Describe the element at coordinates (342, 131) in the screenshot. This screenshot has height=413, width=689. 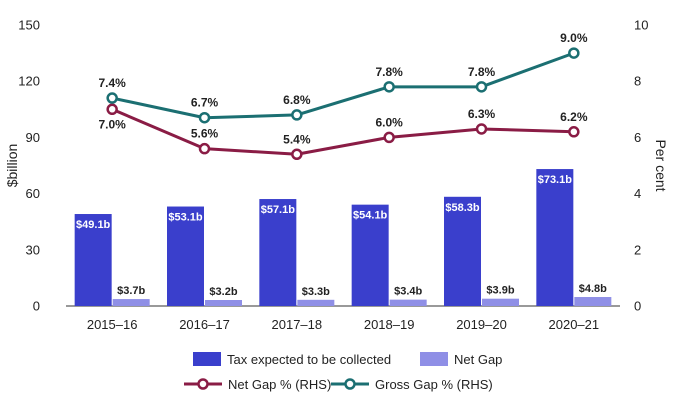
I see `net-gap-pct-line` at that location.